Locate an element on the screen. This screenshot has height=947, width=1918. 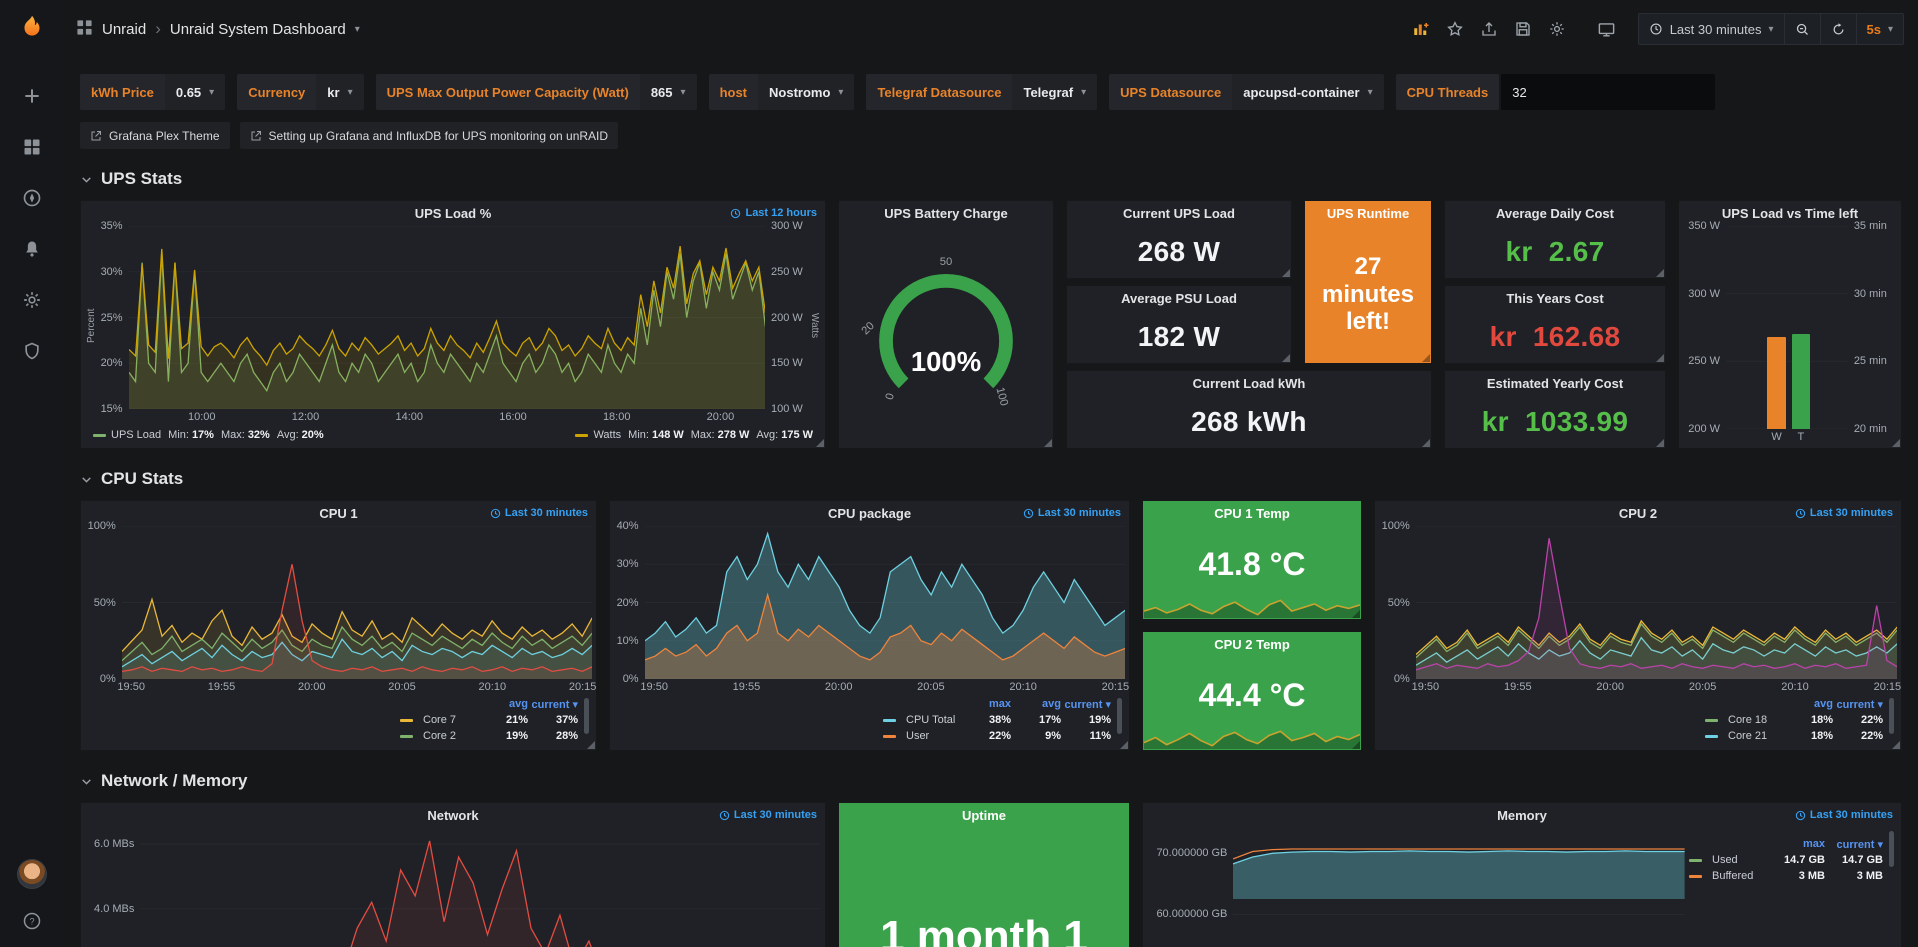
time-range-label: Last 30 minutes is located at coordinates (1715, 29).